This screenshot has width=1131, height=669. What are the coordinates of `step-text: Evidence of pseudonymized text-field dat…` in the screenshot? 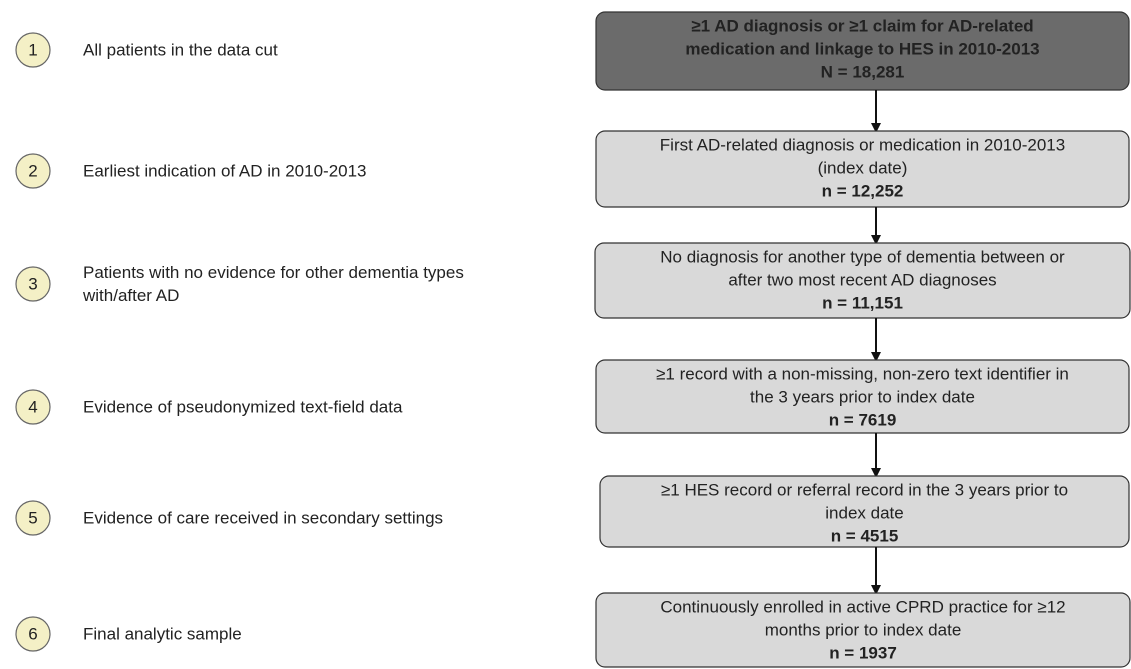 It's located at (243, 406).